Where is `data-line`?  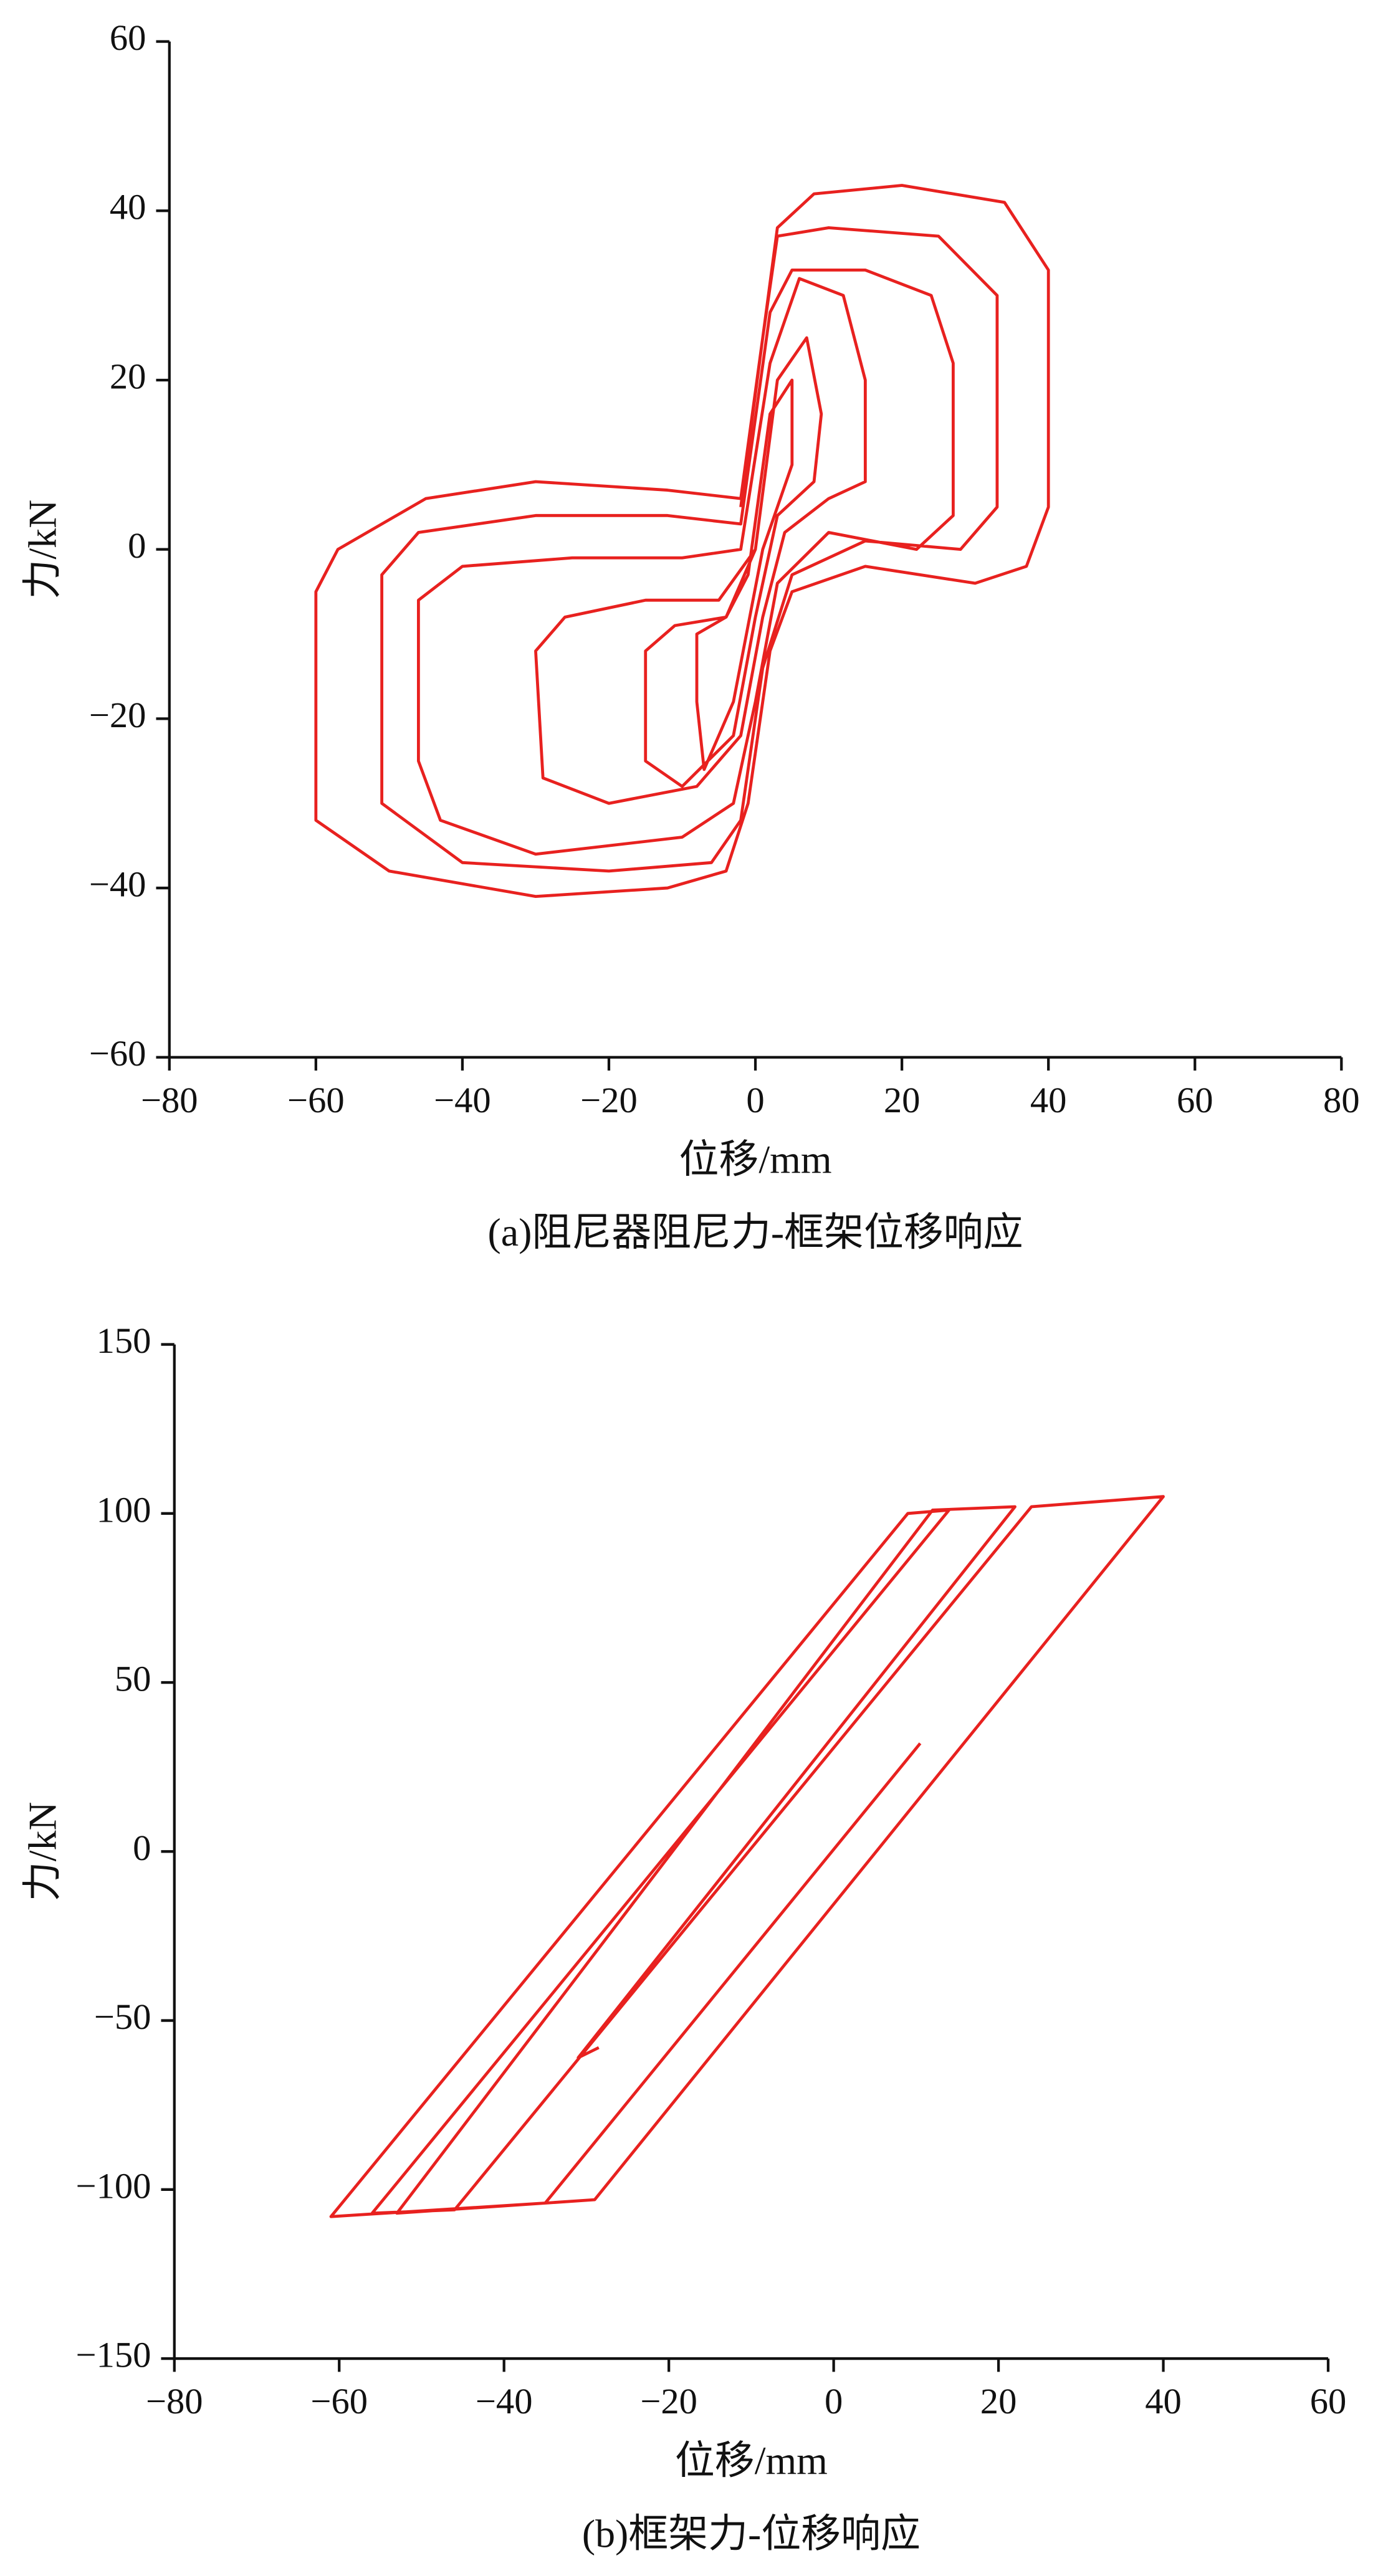
data-line is located at coordinates (682, 541).